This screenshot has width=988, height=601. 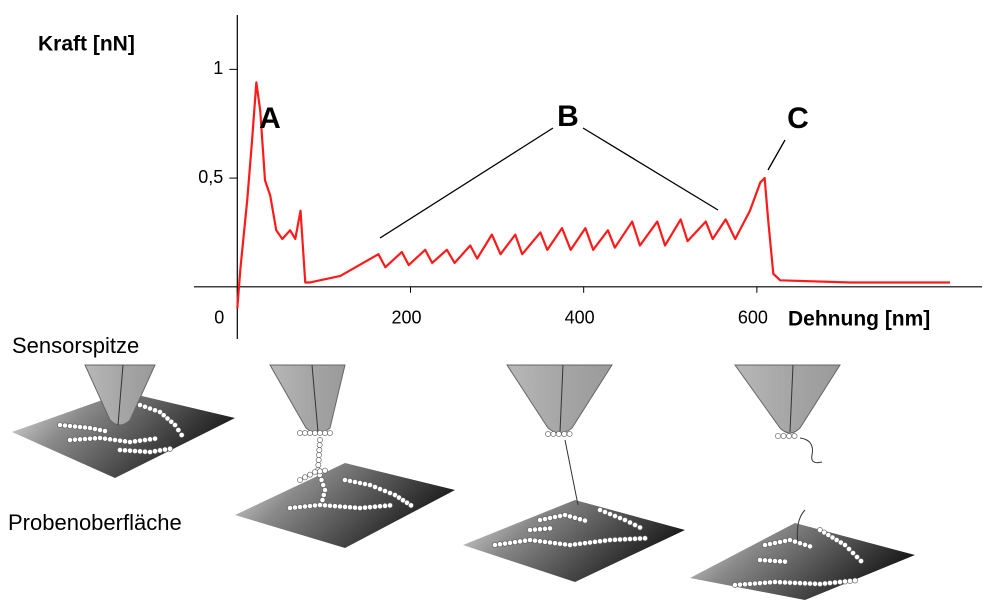 I want to click on x-tick-label: 0, so click(x=219, y=318).